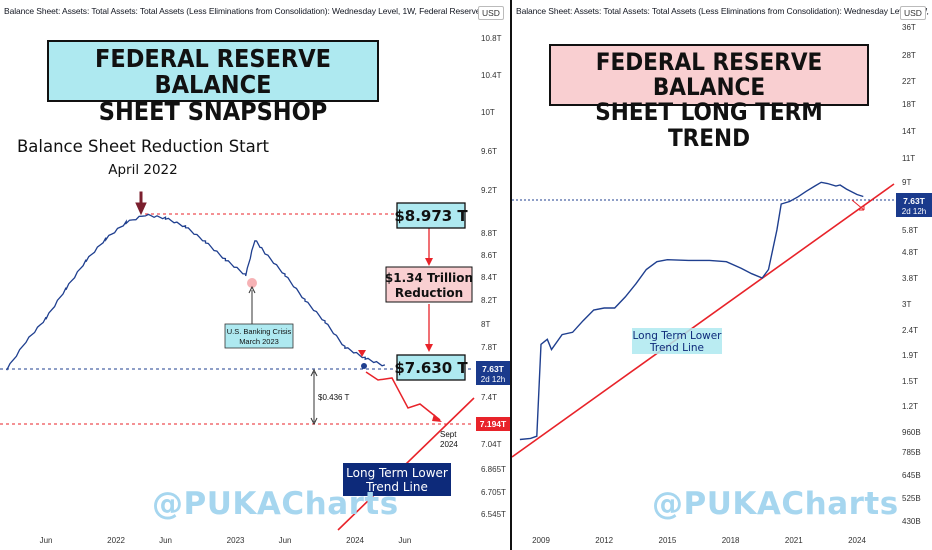 Image resolution: width=932 pixels, height=550 pixels. What do you see at coordinates (397, 473) in the screenshot?
I see `left-trend-label-1: Long Term Lower` at bounding box center [397, 473].